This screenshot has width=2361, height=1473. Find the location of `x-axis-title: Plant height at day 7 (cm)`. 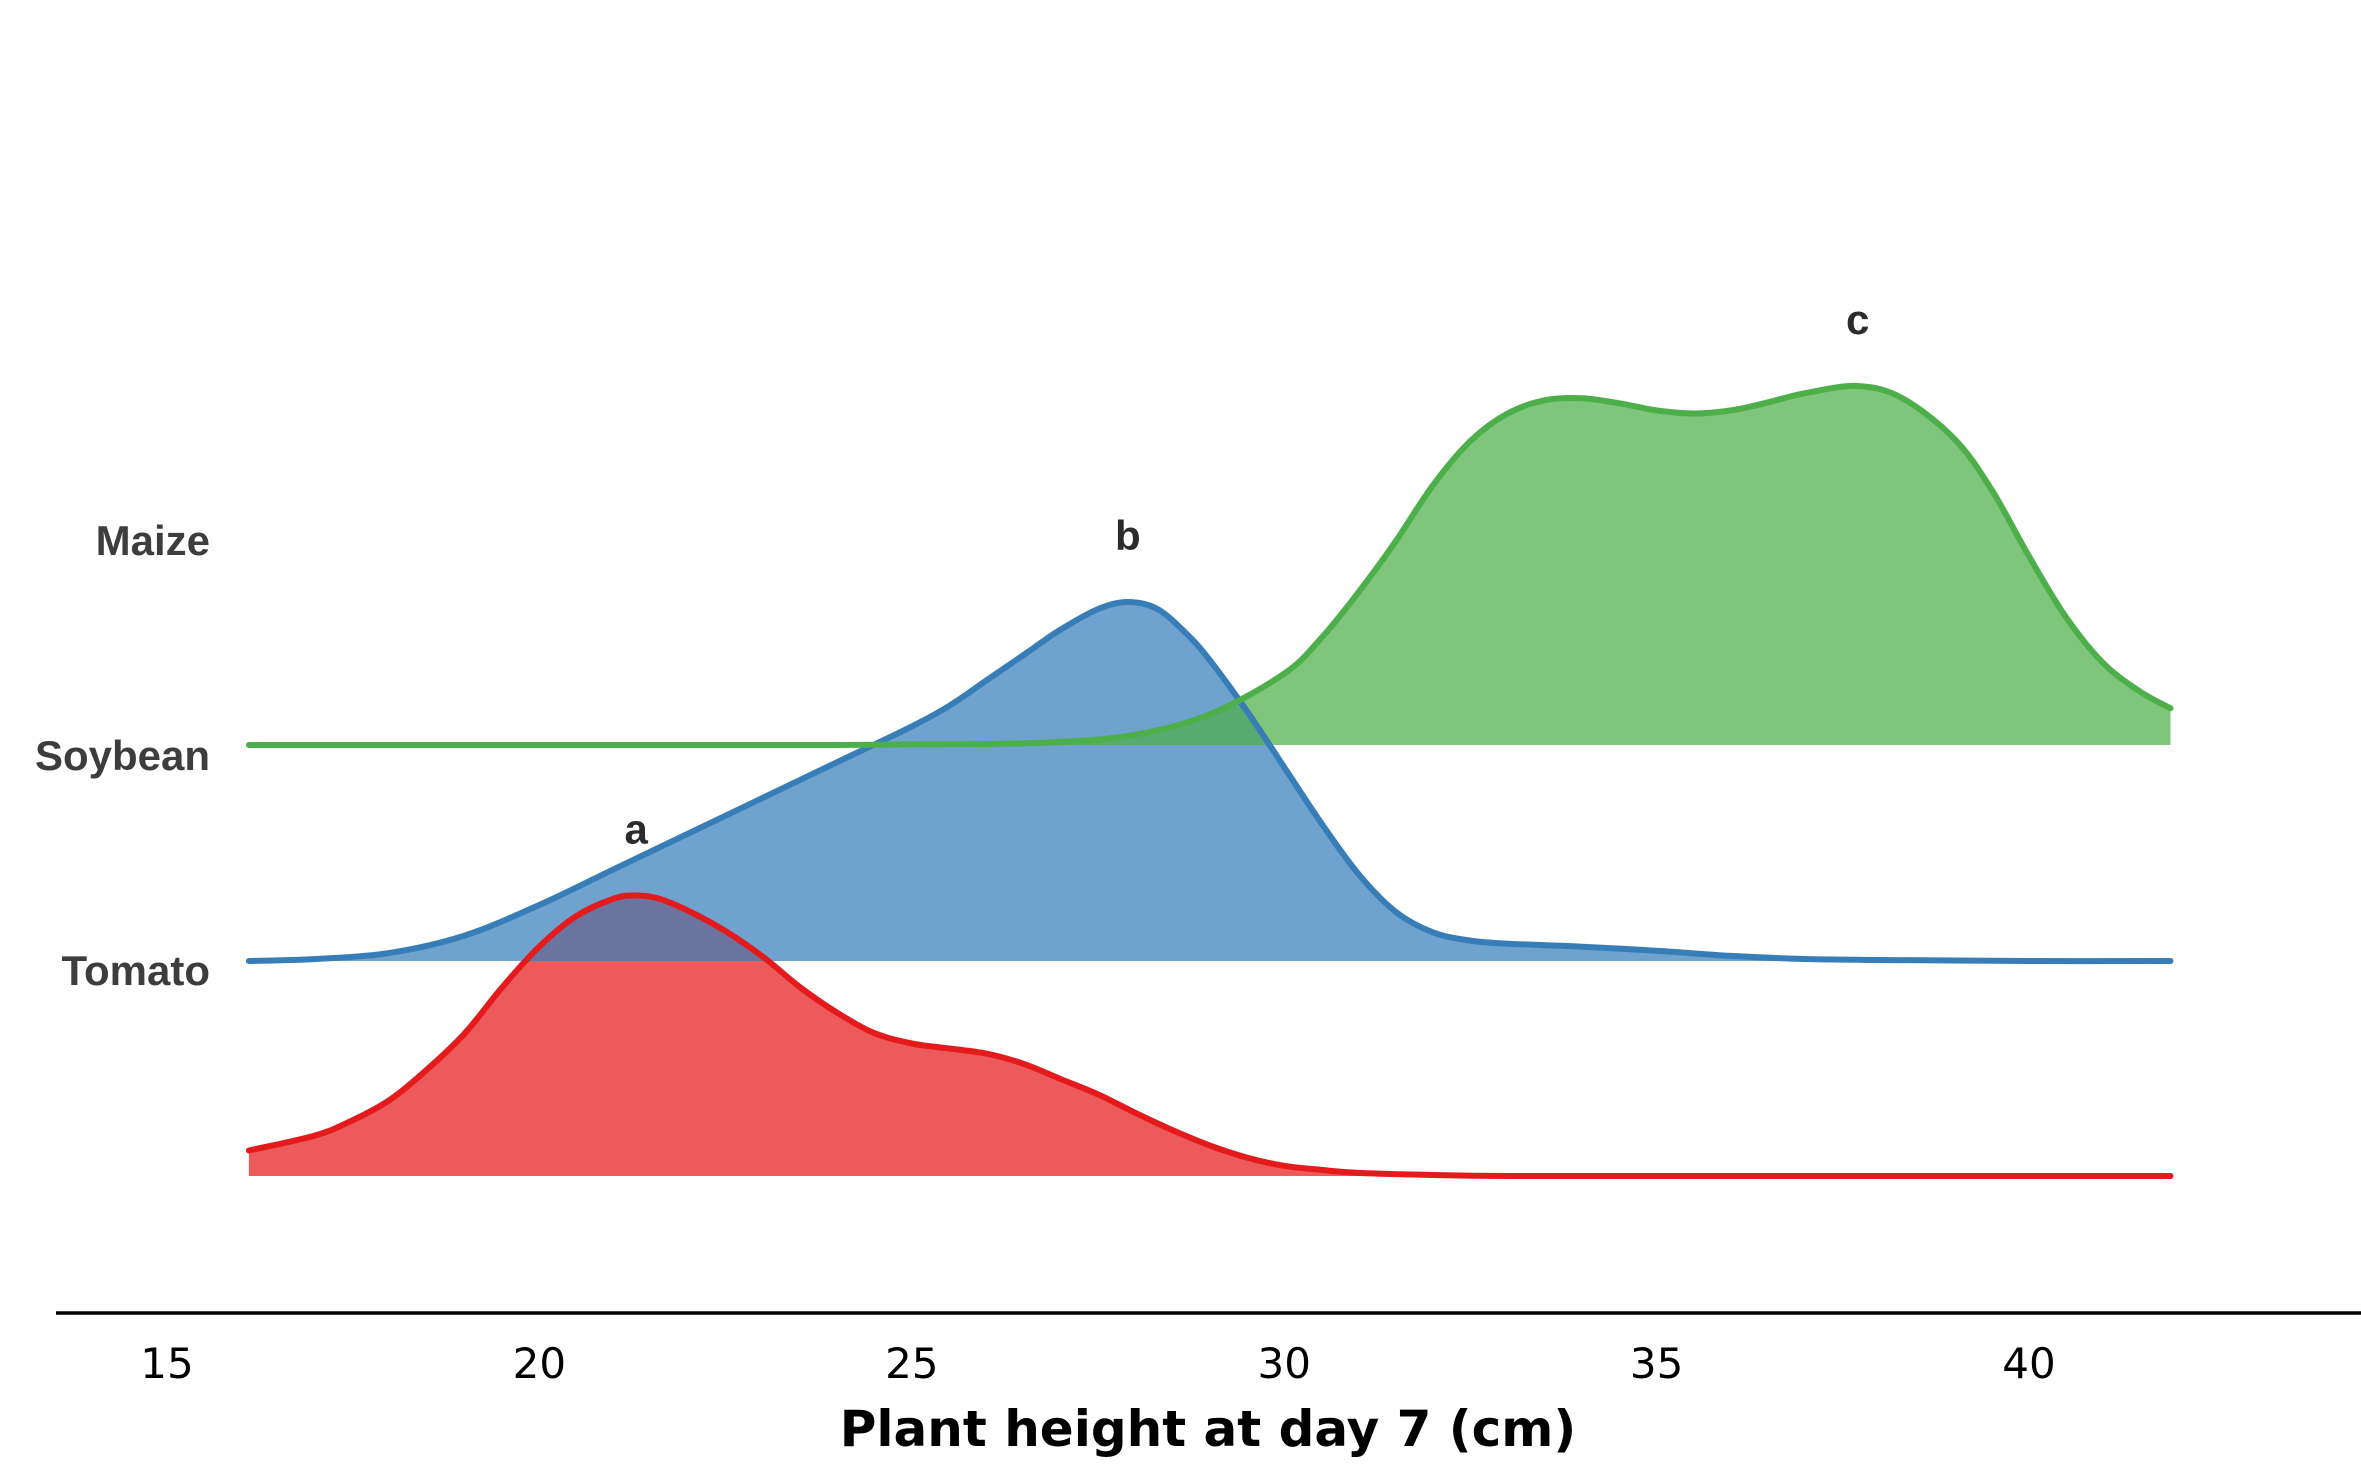

x-axis-title: Plant height at day 7 (cm) is located at coordinates (1208, 1429).